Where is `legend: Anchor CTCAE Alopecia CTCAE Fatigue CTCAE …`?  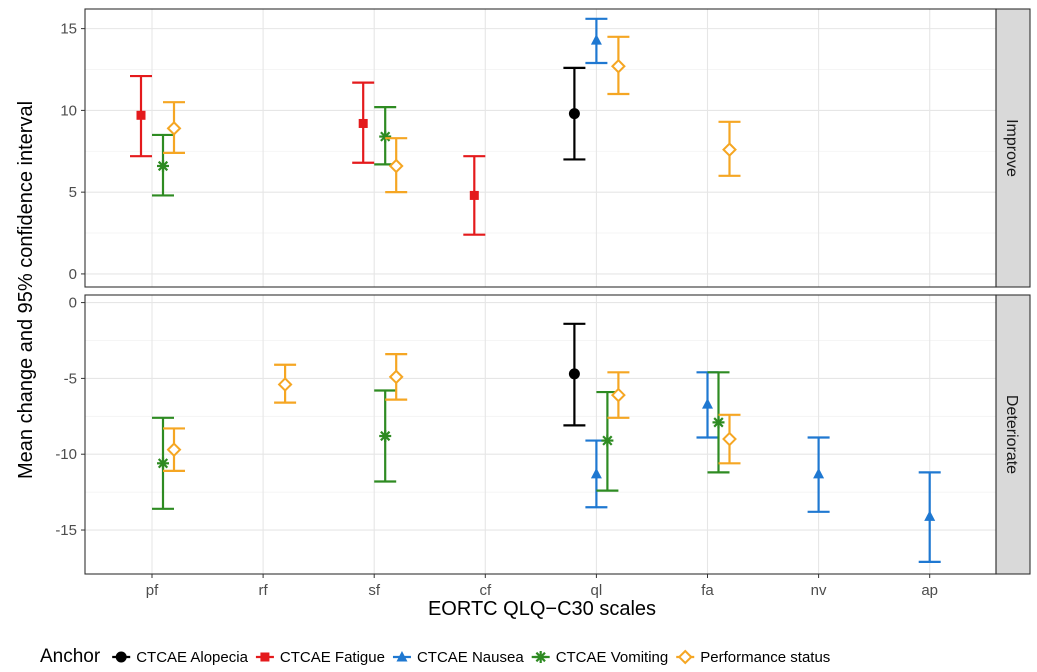 legend: Anchor CTCAE Alopecia CTCAE Fatigue CTCAE … is located at coordinates (435, 656).